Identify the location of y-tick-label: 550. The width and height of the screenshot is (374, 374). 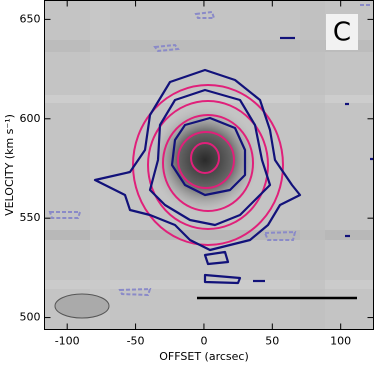
(30, 217).